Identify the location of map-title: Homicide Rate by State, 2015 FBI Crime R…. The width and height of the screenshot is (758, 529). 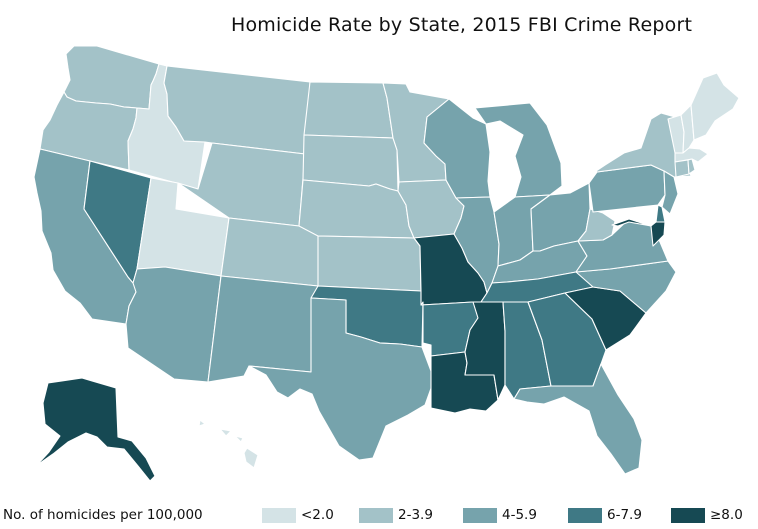
(462, 25).